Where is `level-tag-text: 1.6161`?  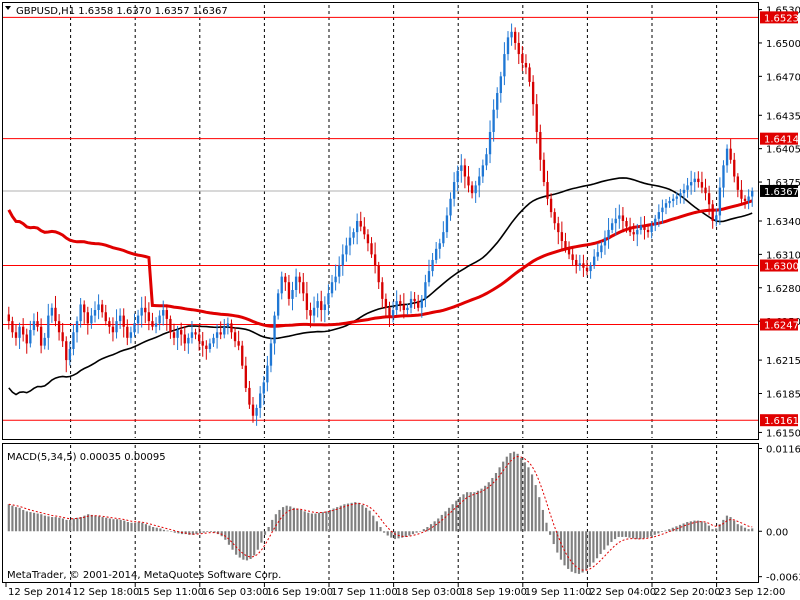 level-tag-text: 1.6161 is located at coordinates (781, 421).